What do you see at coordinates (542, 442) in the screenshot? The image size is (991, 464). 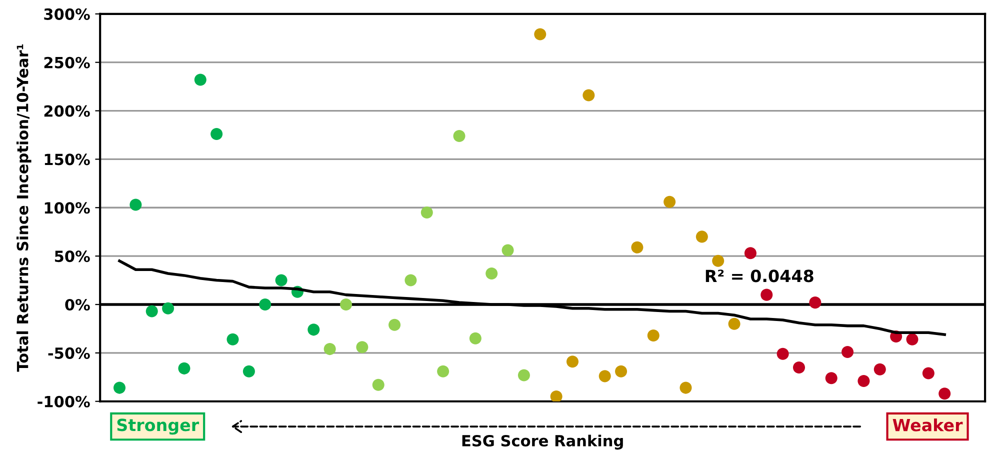 I see `x-axis-title: ESG Score Ranking` at bounding box center [542, 442].